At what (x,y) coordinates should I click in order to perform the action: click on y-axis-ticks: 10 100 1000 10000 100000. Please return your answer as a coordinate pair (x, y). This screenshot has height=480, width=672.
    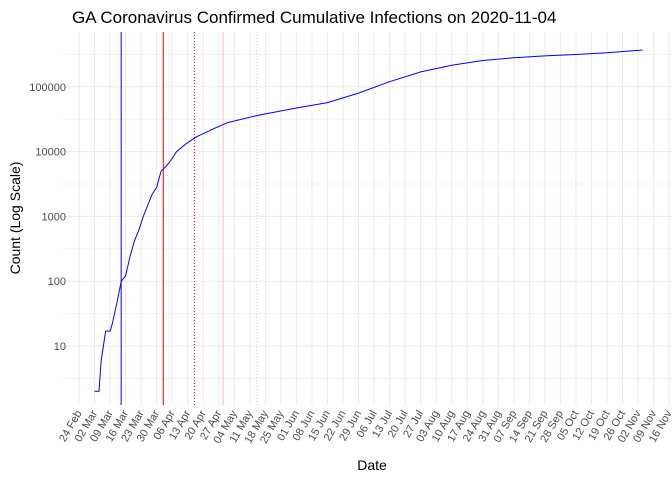
    Looking at the image, I should click on (47, 217).